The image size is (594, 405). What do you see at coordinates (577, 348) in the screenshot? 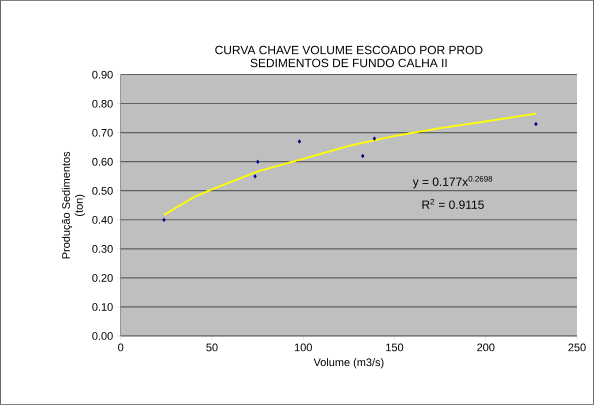
I see `x-tick-label: 250` at bounding box center [577, 348].